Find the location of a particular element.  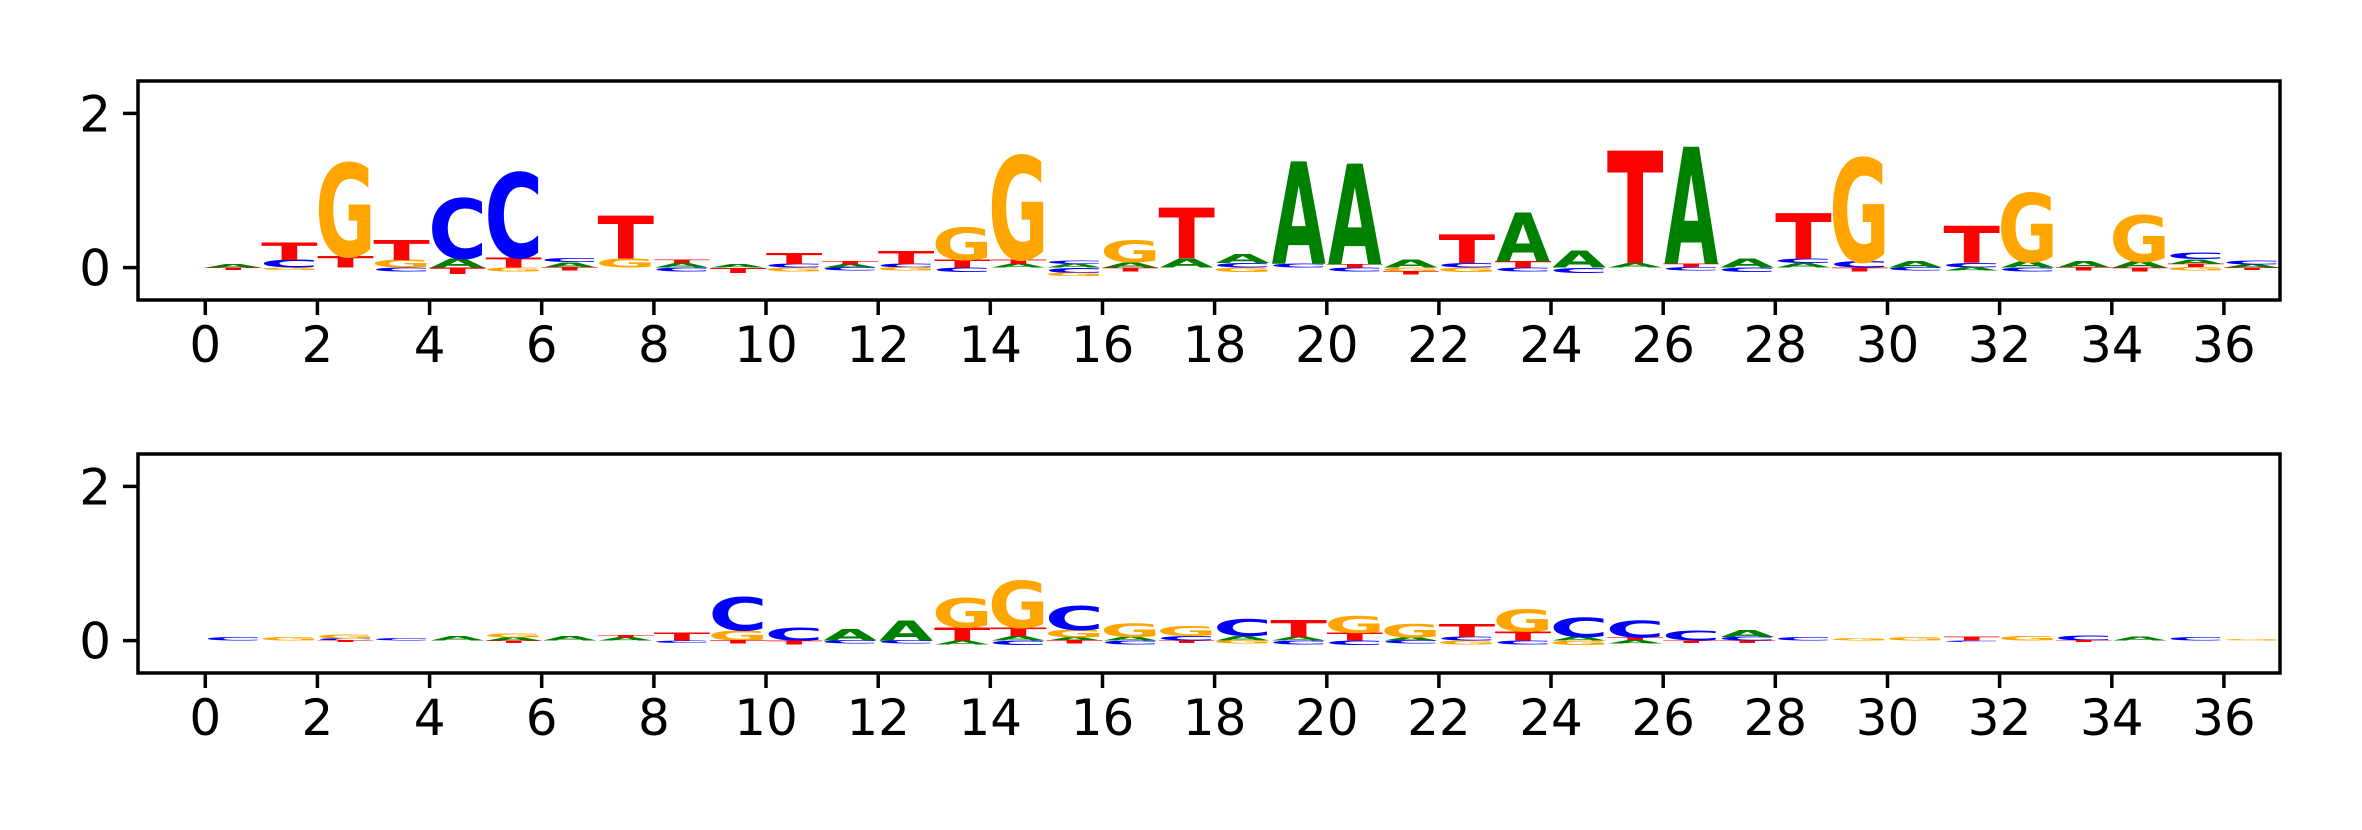

logo-position-stack: TAC G is located at coordinates (2196, 261).